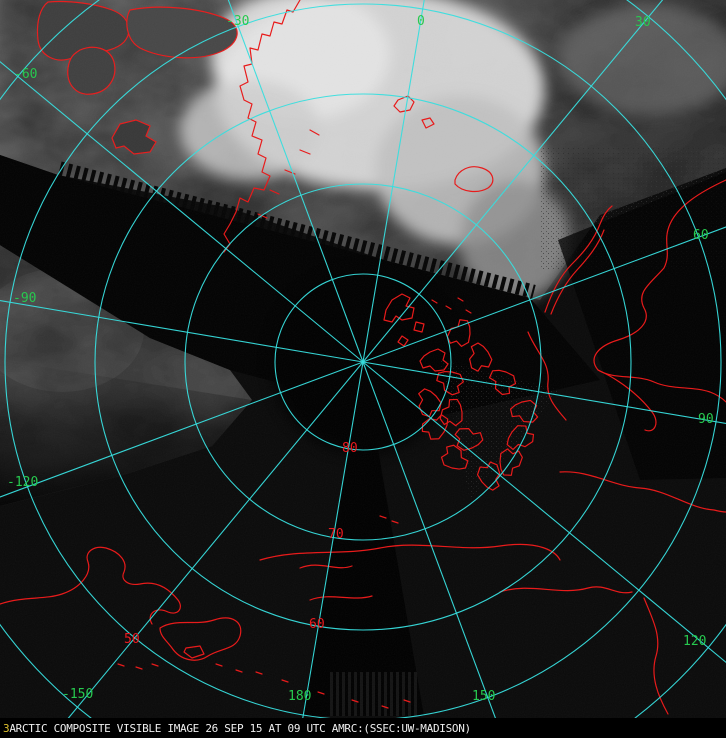 The height and width of the screenshot is (738, 726). I want to click on longitude-label: -120, so click(22, 482).